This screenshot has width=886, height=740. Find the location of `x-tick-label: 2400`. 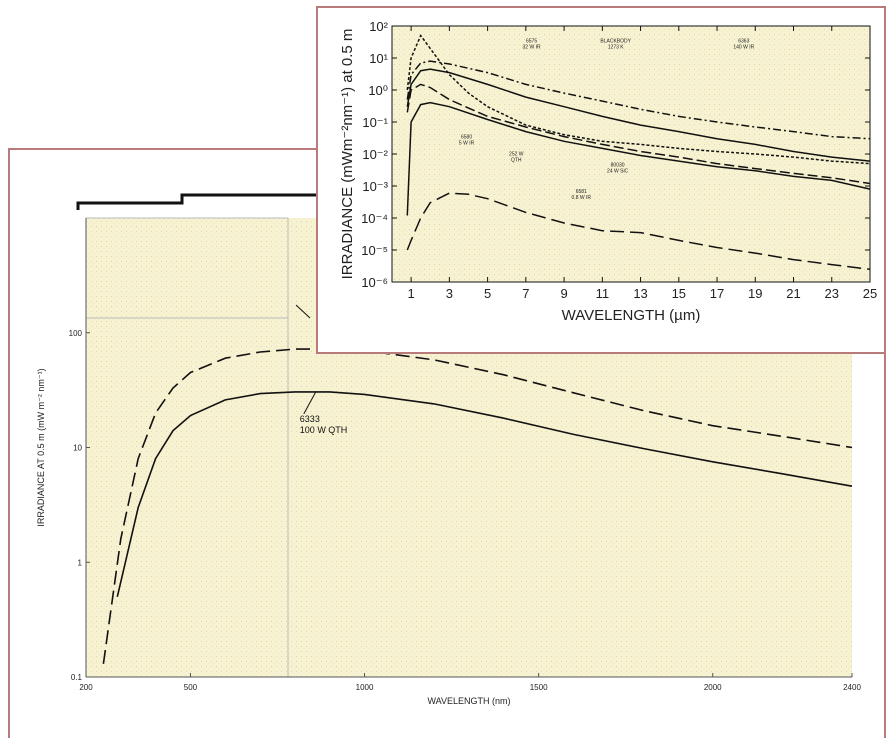

x-tick-label: 2400 is located at coordinates (852, 687).